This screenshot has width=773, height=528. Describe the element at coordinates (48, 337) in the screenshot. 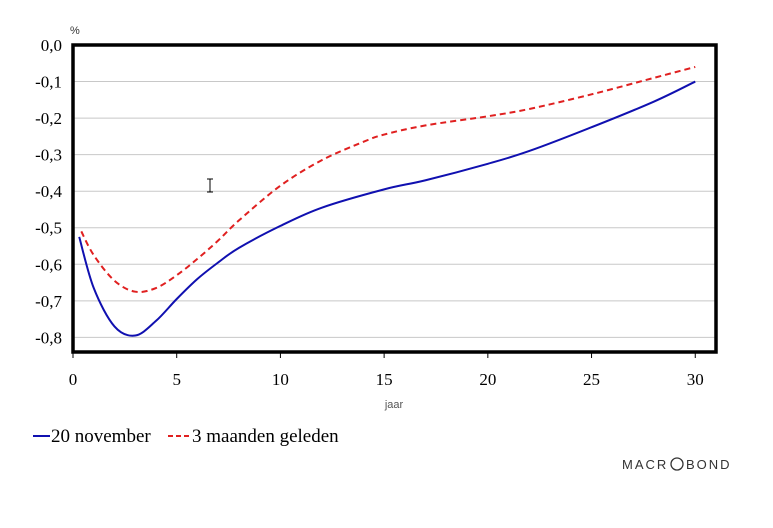

I see `y-tick-label: -0,8` at that location.